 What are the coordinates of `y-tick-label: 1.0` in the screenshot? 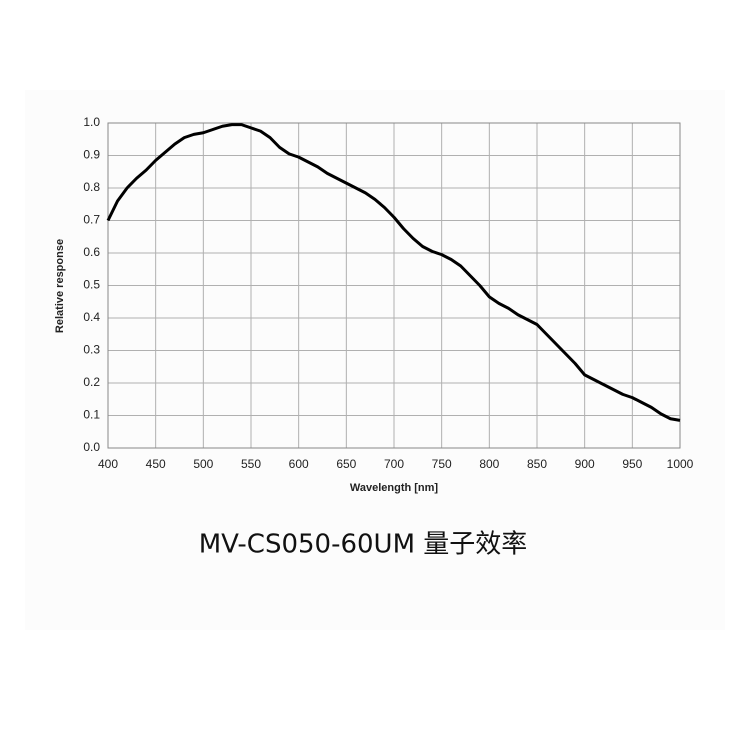 It's located at (91, 122).